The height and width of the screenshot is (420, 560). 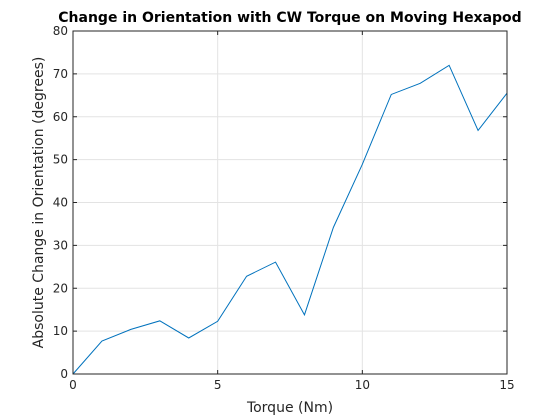 What do you see at coordinates (60, 245) in the screenshot?
I see `y-tick-label: 30` at bounding box center [60, 245].